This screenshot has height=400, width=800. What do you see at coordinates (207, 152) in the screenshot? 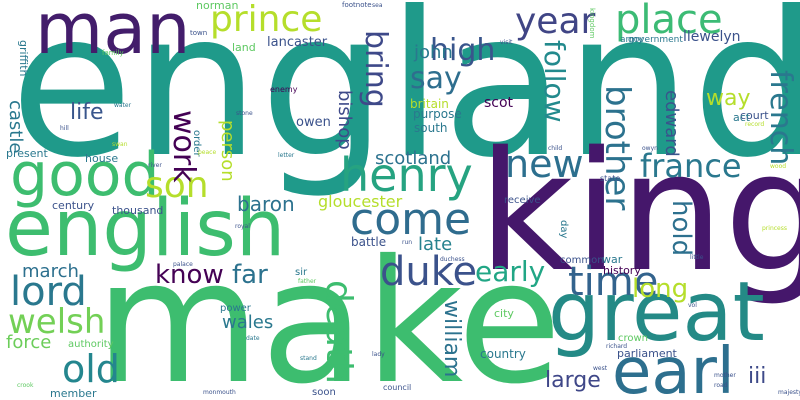
I see `word-peace: peace` at bounding box center [207, 152].